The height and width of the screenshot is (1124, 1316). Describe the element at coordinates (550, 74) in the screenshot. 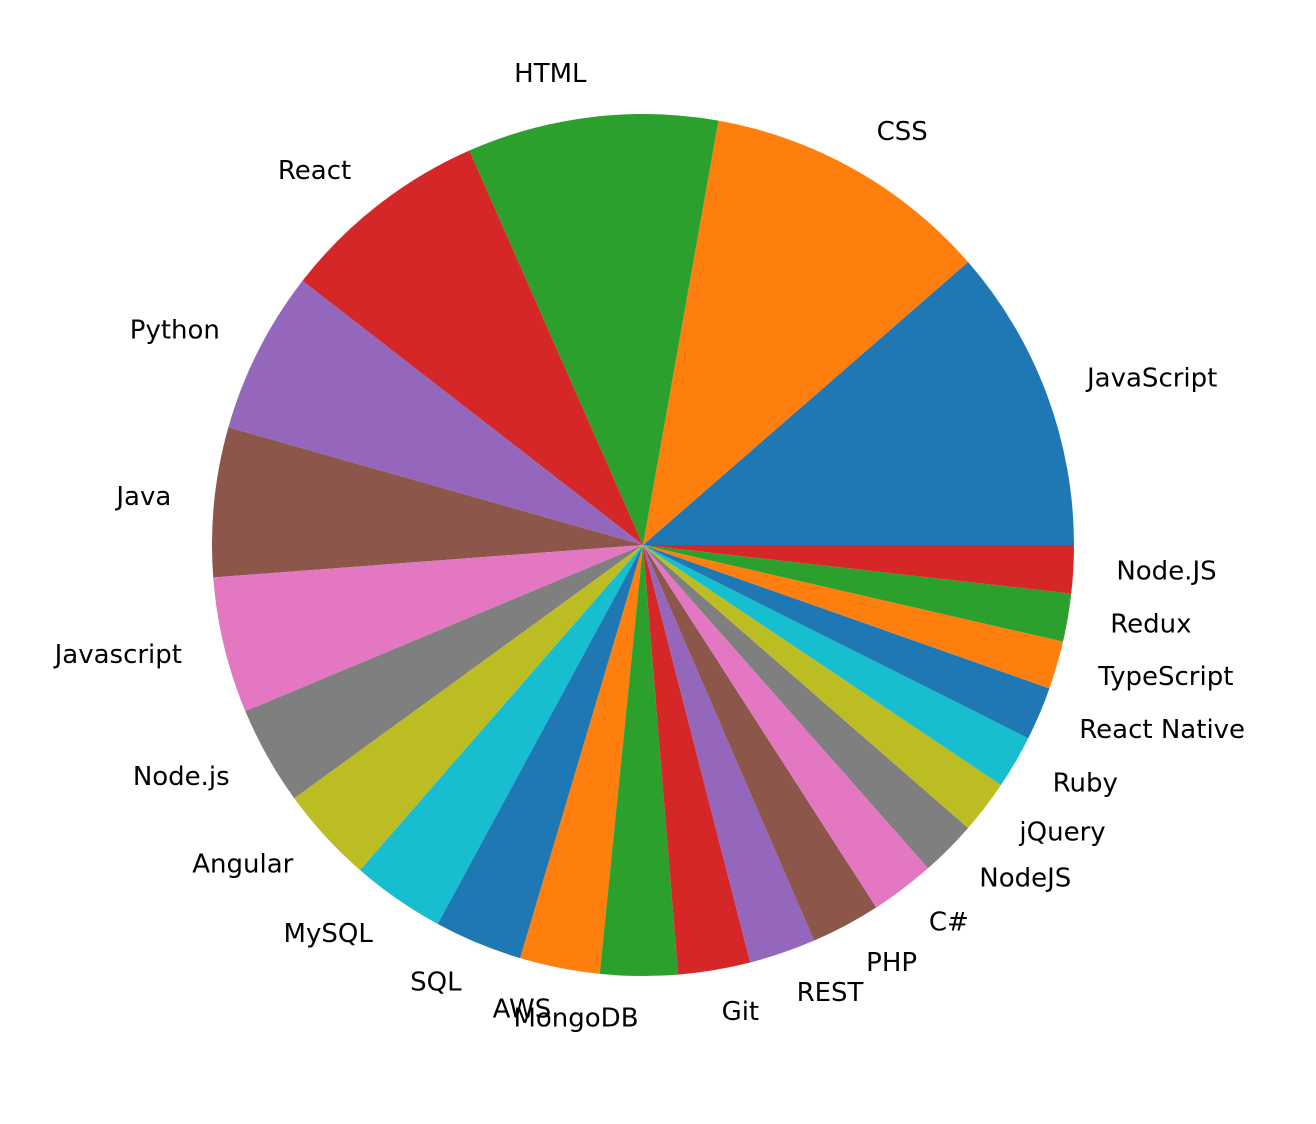

I see `slice-label: HTML` at that location.